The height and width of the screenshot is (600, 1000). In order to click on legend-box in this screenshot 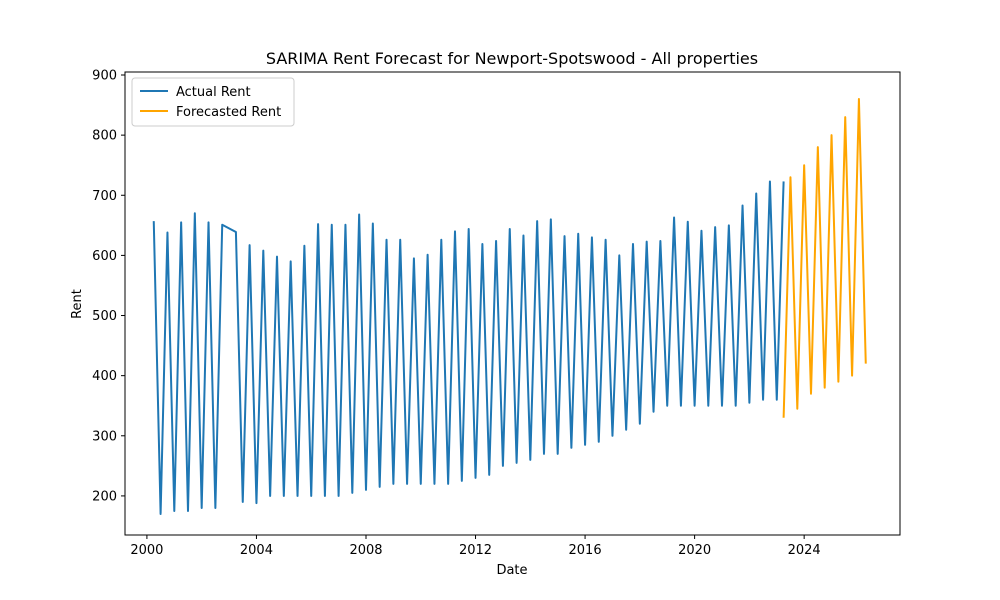, I will do `click(213, 102)`.